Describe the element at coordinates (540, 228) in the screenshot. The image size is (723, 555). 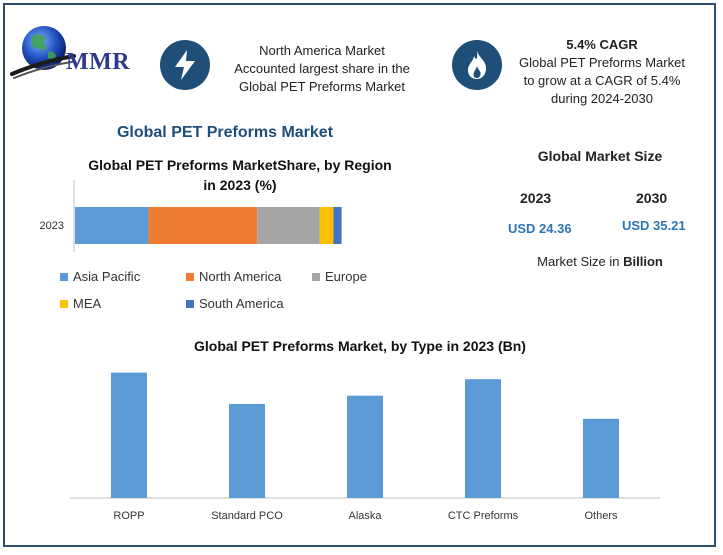
I see `value-2023: USD 24.36` at that location.